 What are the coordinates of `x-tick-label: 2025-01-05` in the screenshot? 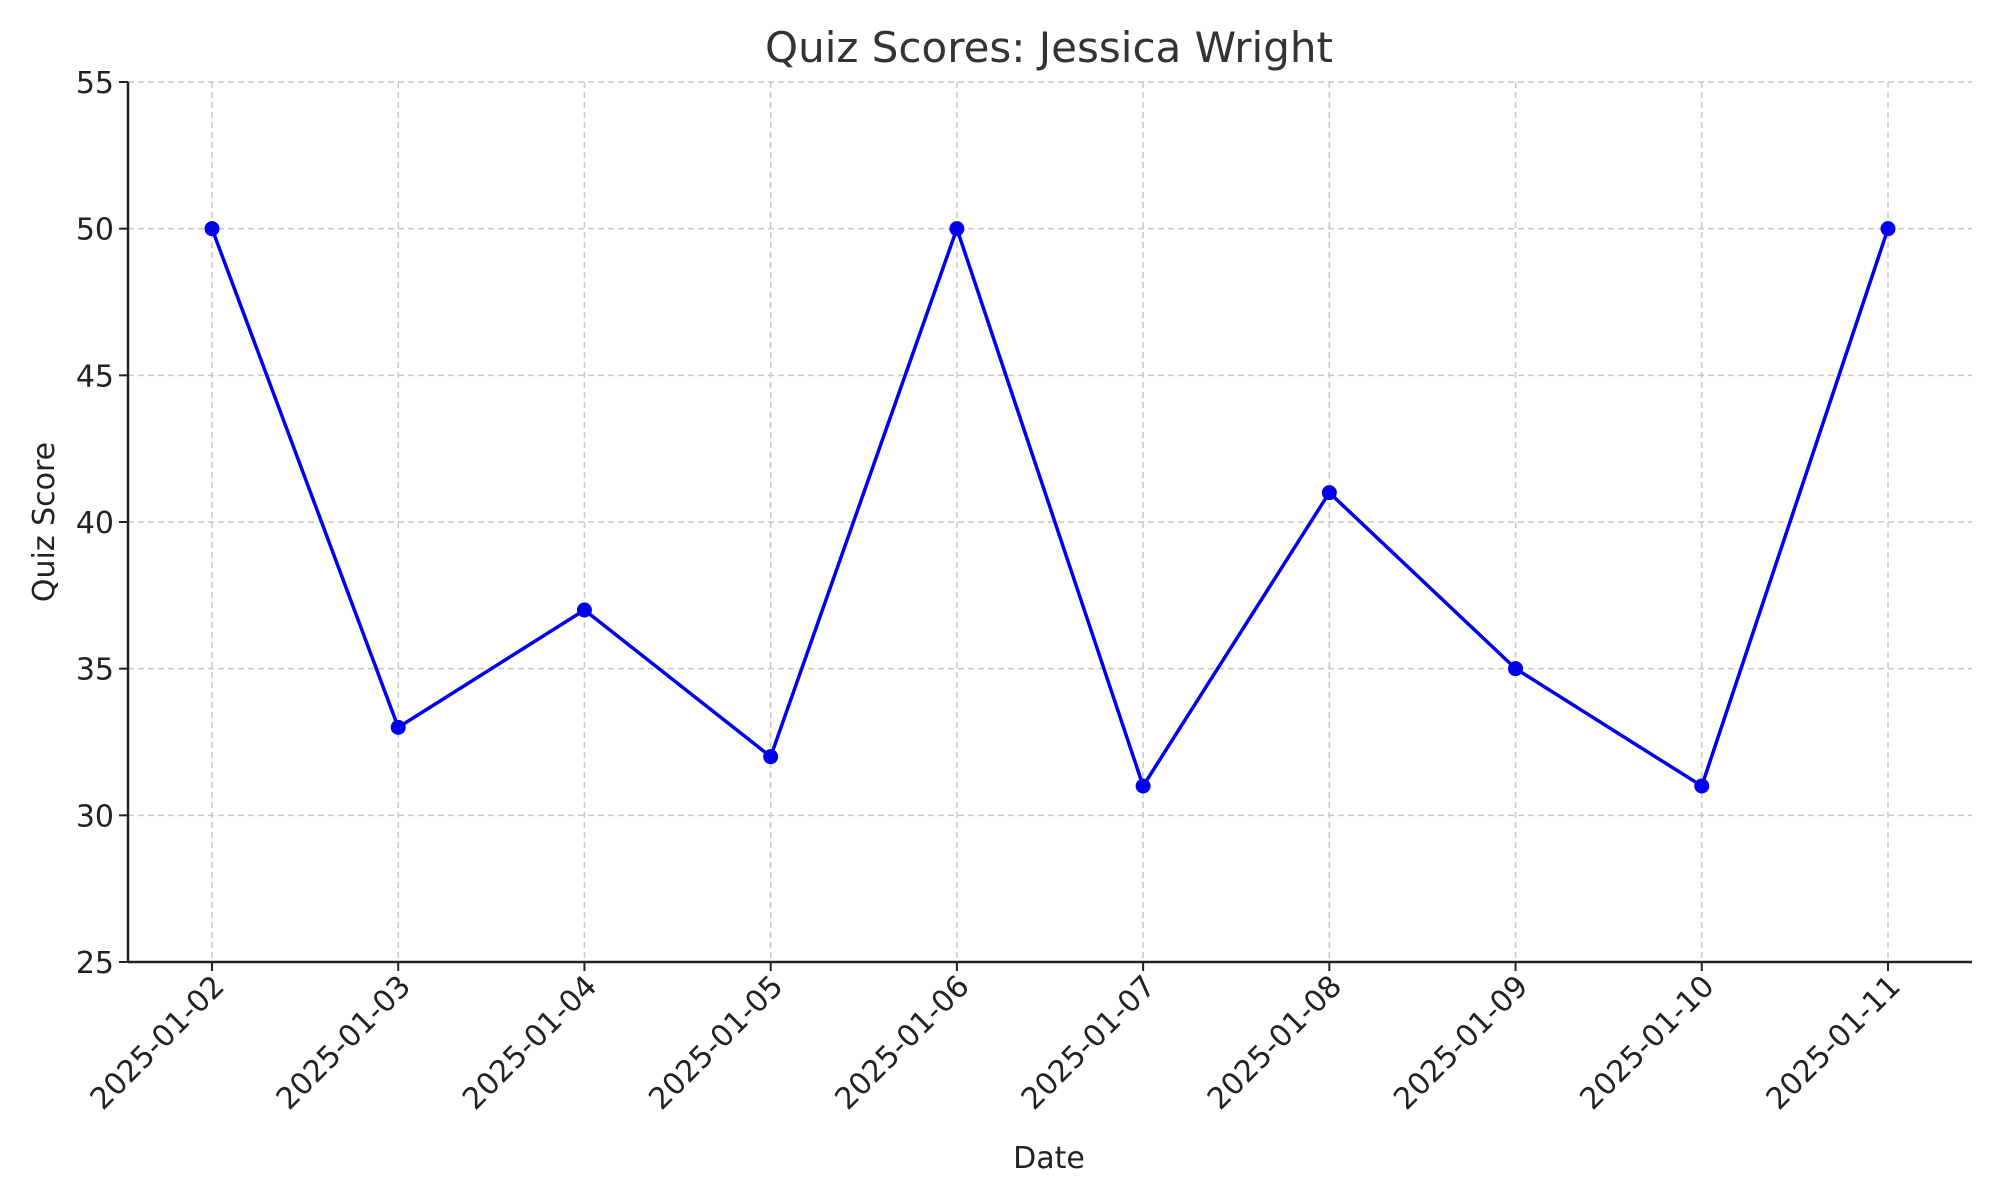 It's located at (716, 1043).